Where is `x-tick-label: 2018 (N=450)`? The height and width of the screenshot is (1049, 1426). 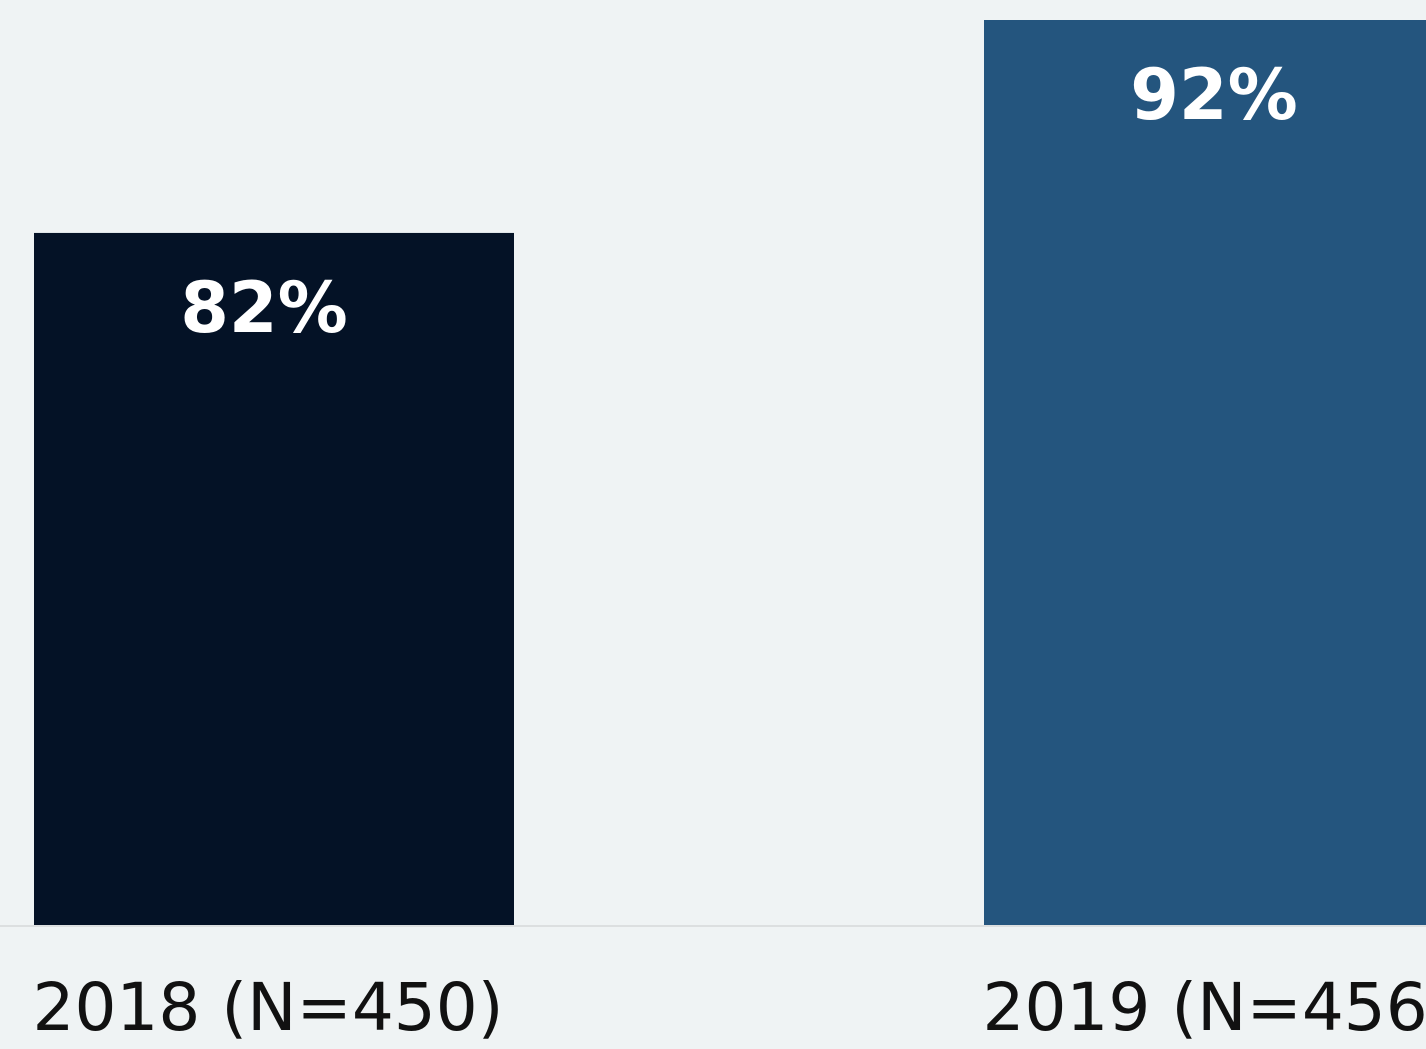
x-tick-label: 2018 (N=450) is located at coordinates (267, 1007).